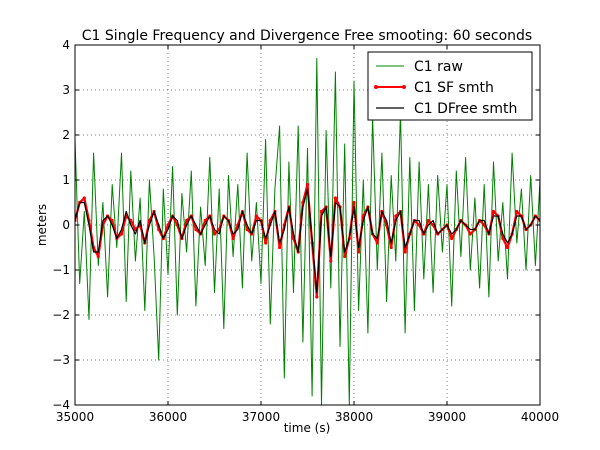 The image size is (600, 450). What do you see at coordinates (66, 90) in the screenshot?
I see `y-tick-label: 3` at bounding box center [66, 90].